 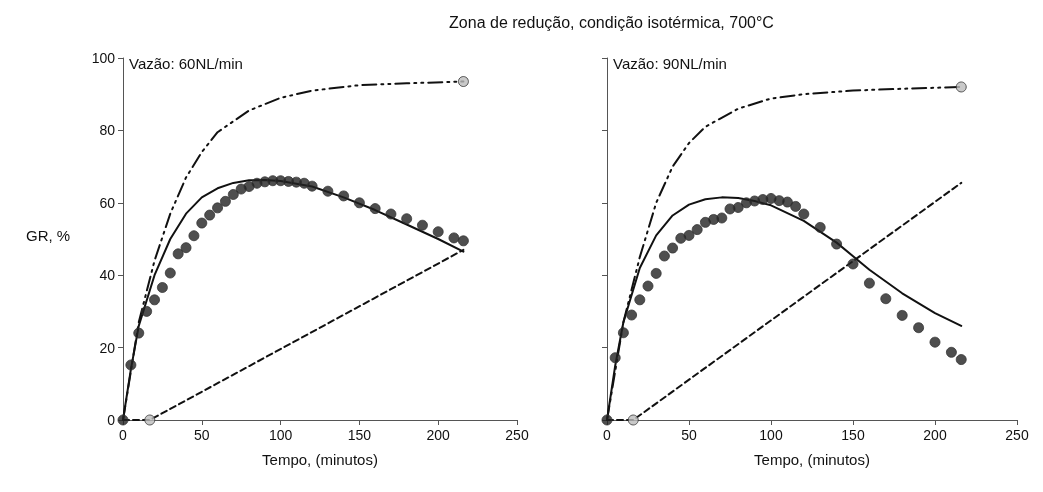 What do you see at coordinates (107, 275) in the screenshot?
I see `y-tick-label: 40` at bounding box center [107, 275].